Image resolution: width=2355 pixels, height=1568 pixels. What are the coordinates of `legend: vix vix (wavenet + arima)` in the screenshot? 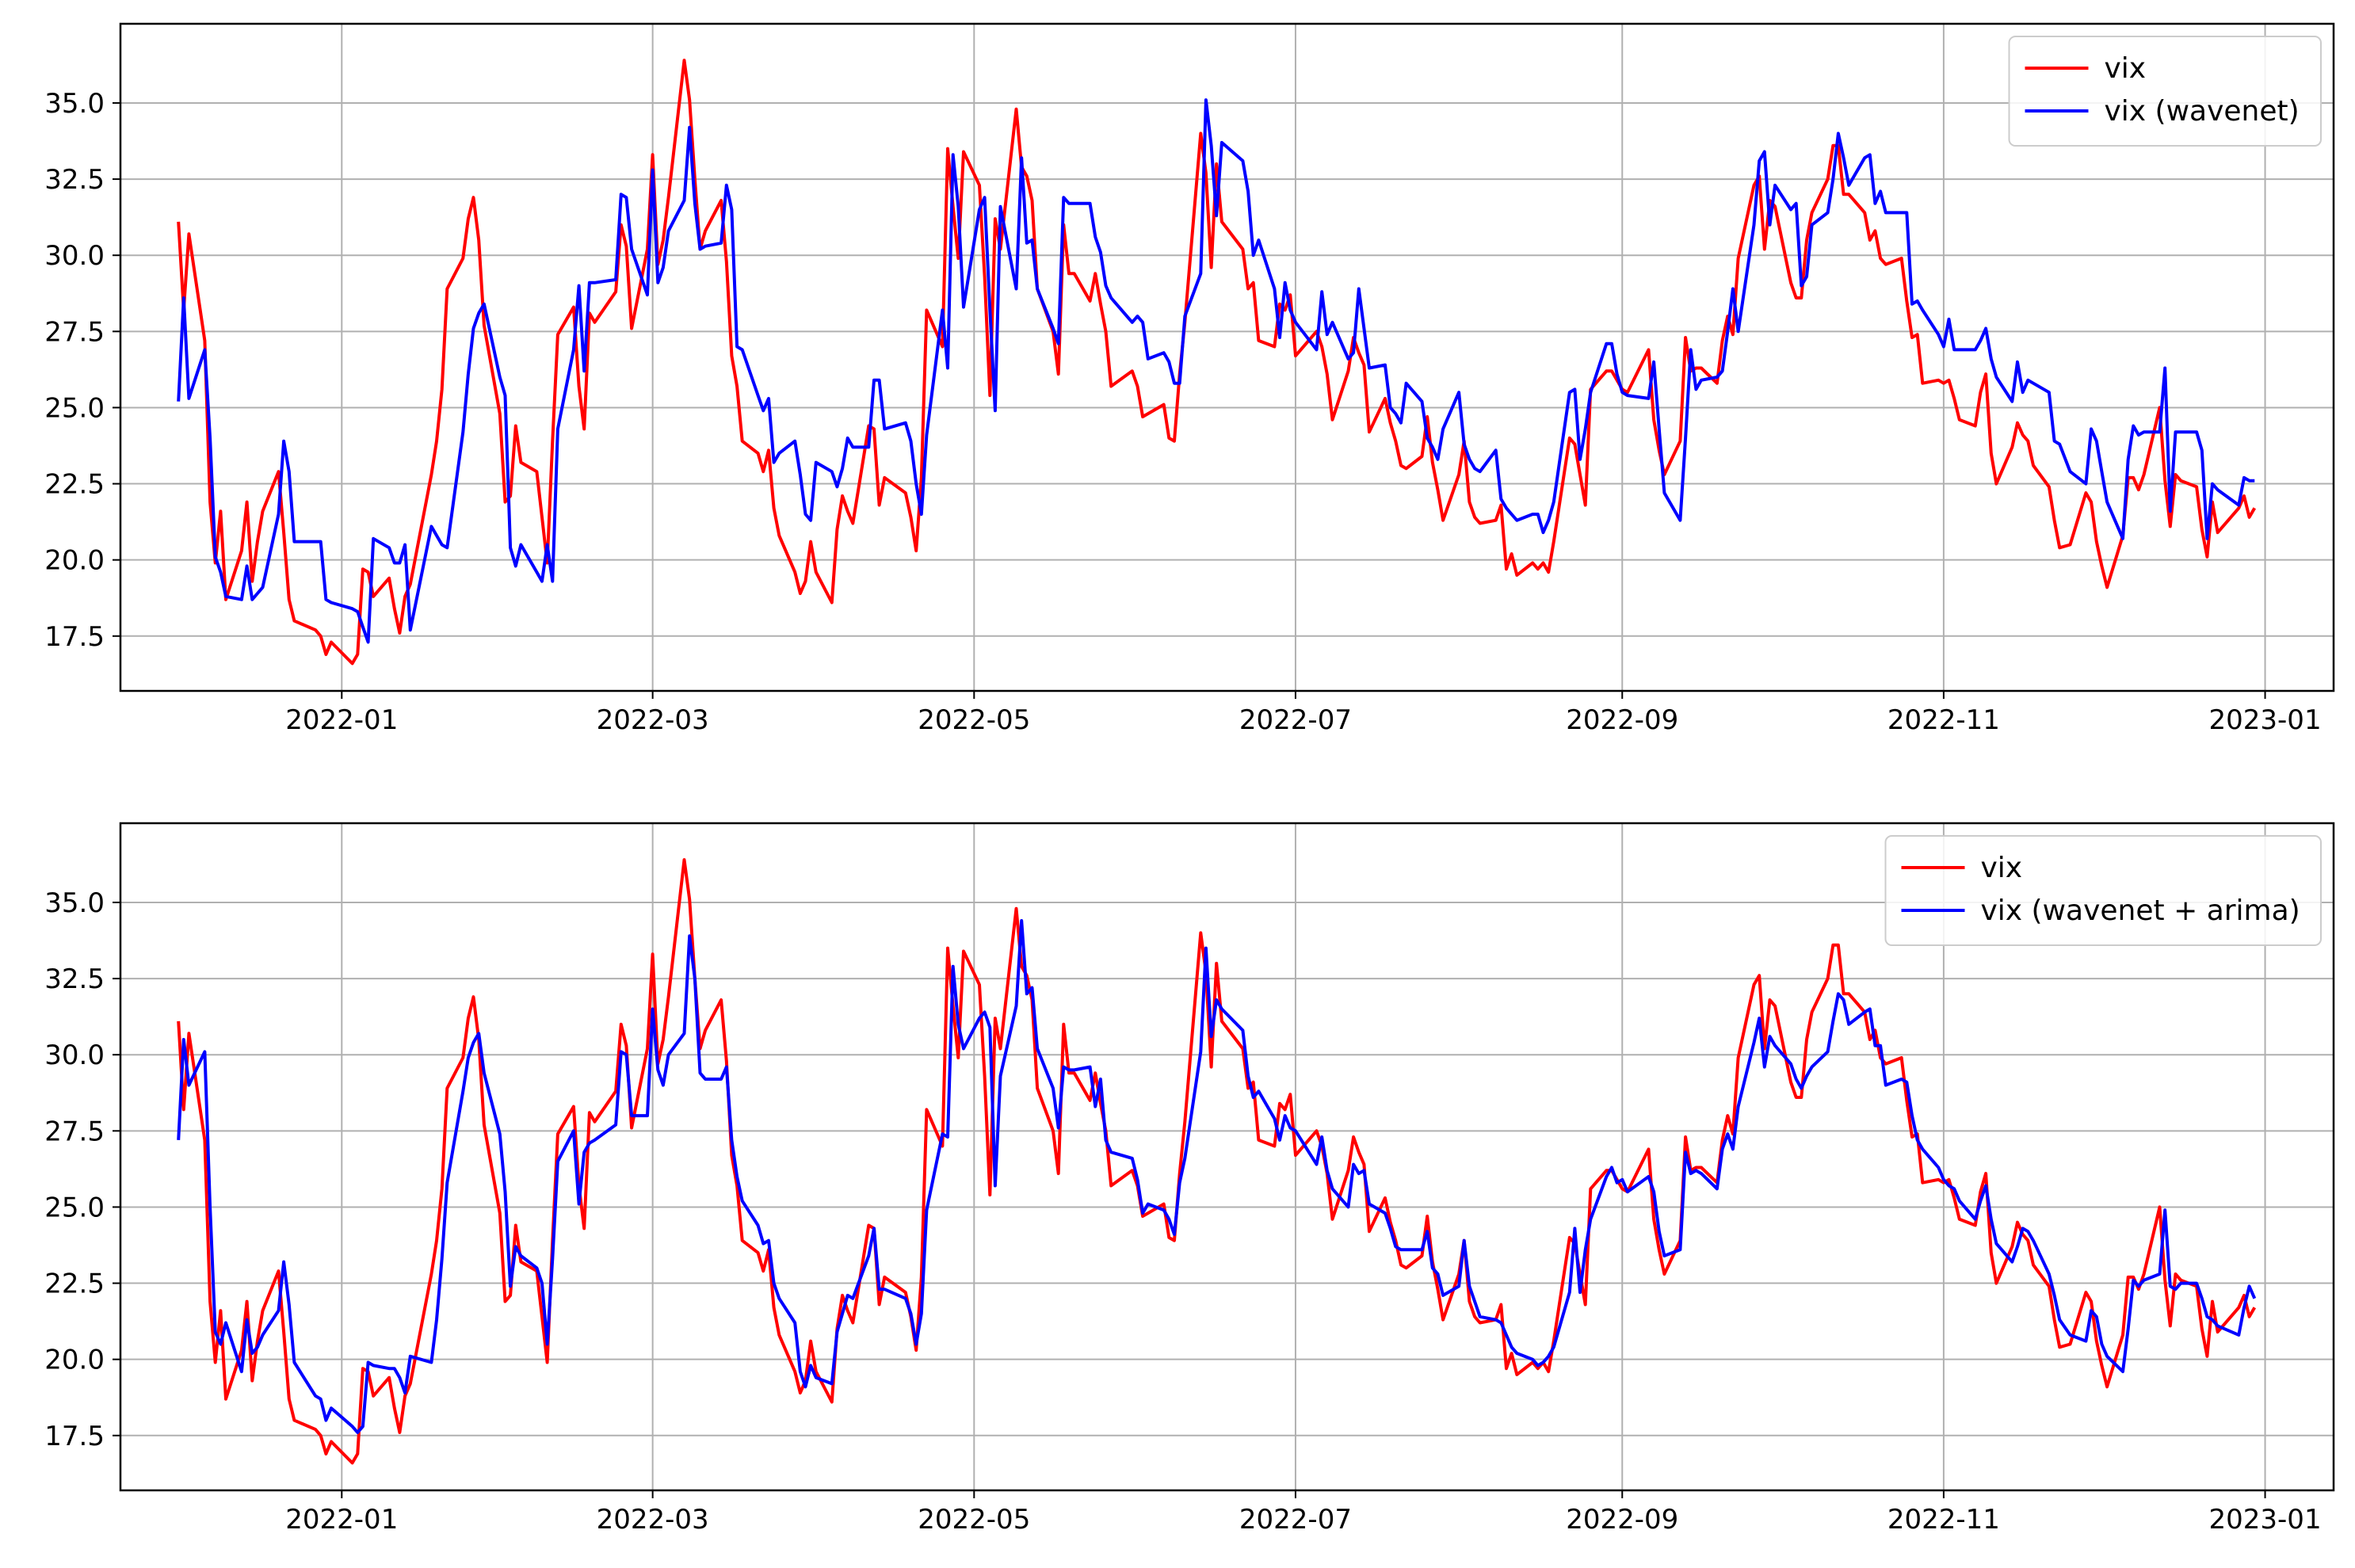 It's located at (2103, 890).